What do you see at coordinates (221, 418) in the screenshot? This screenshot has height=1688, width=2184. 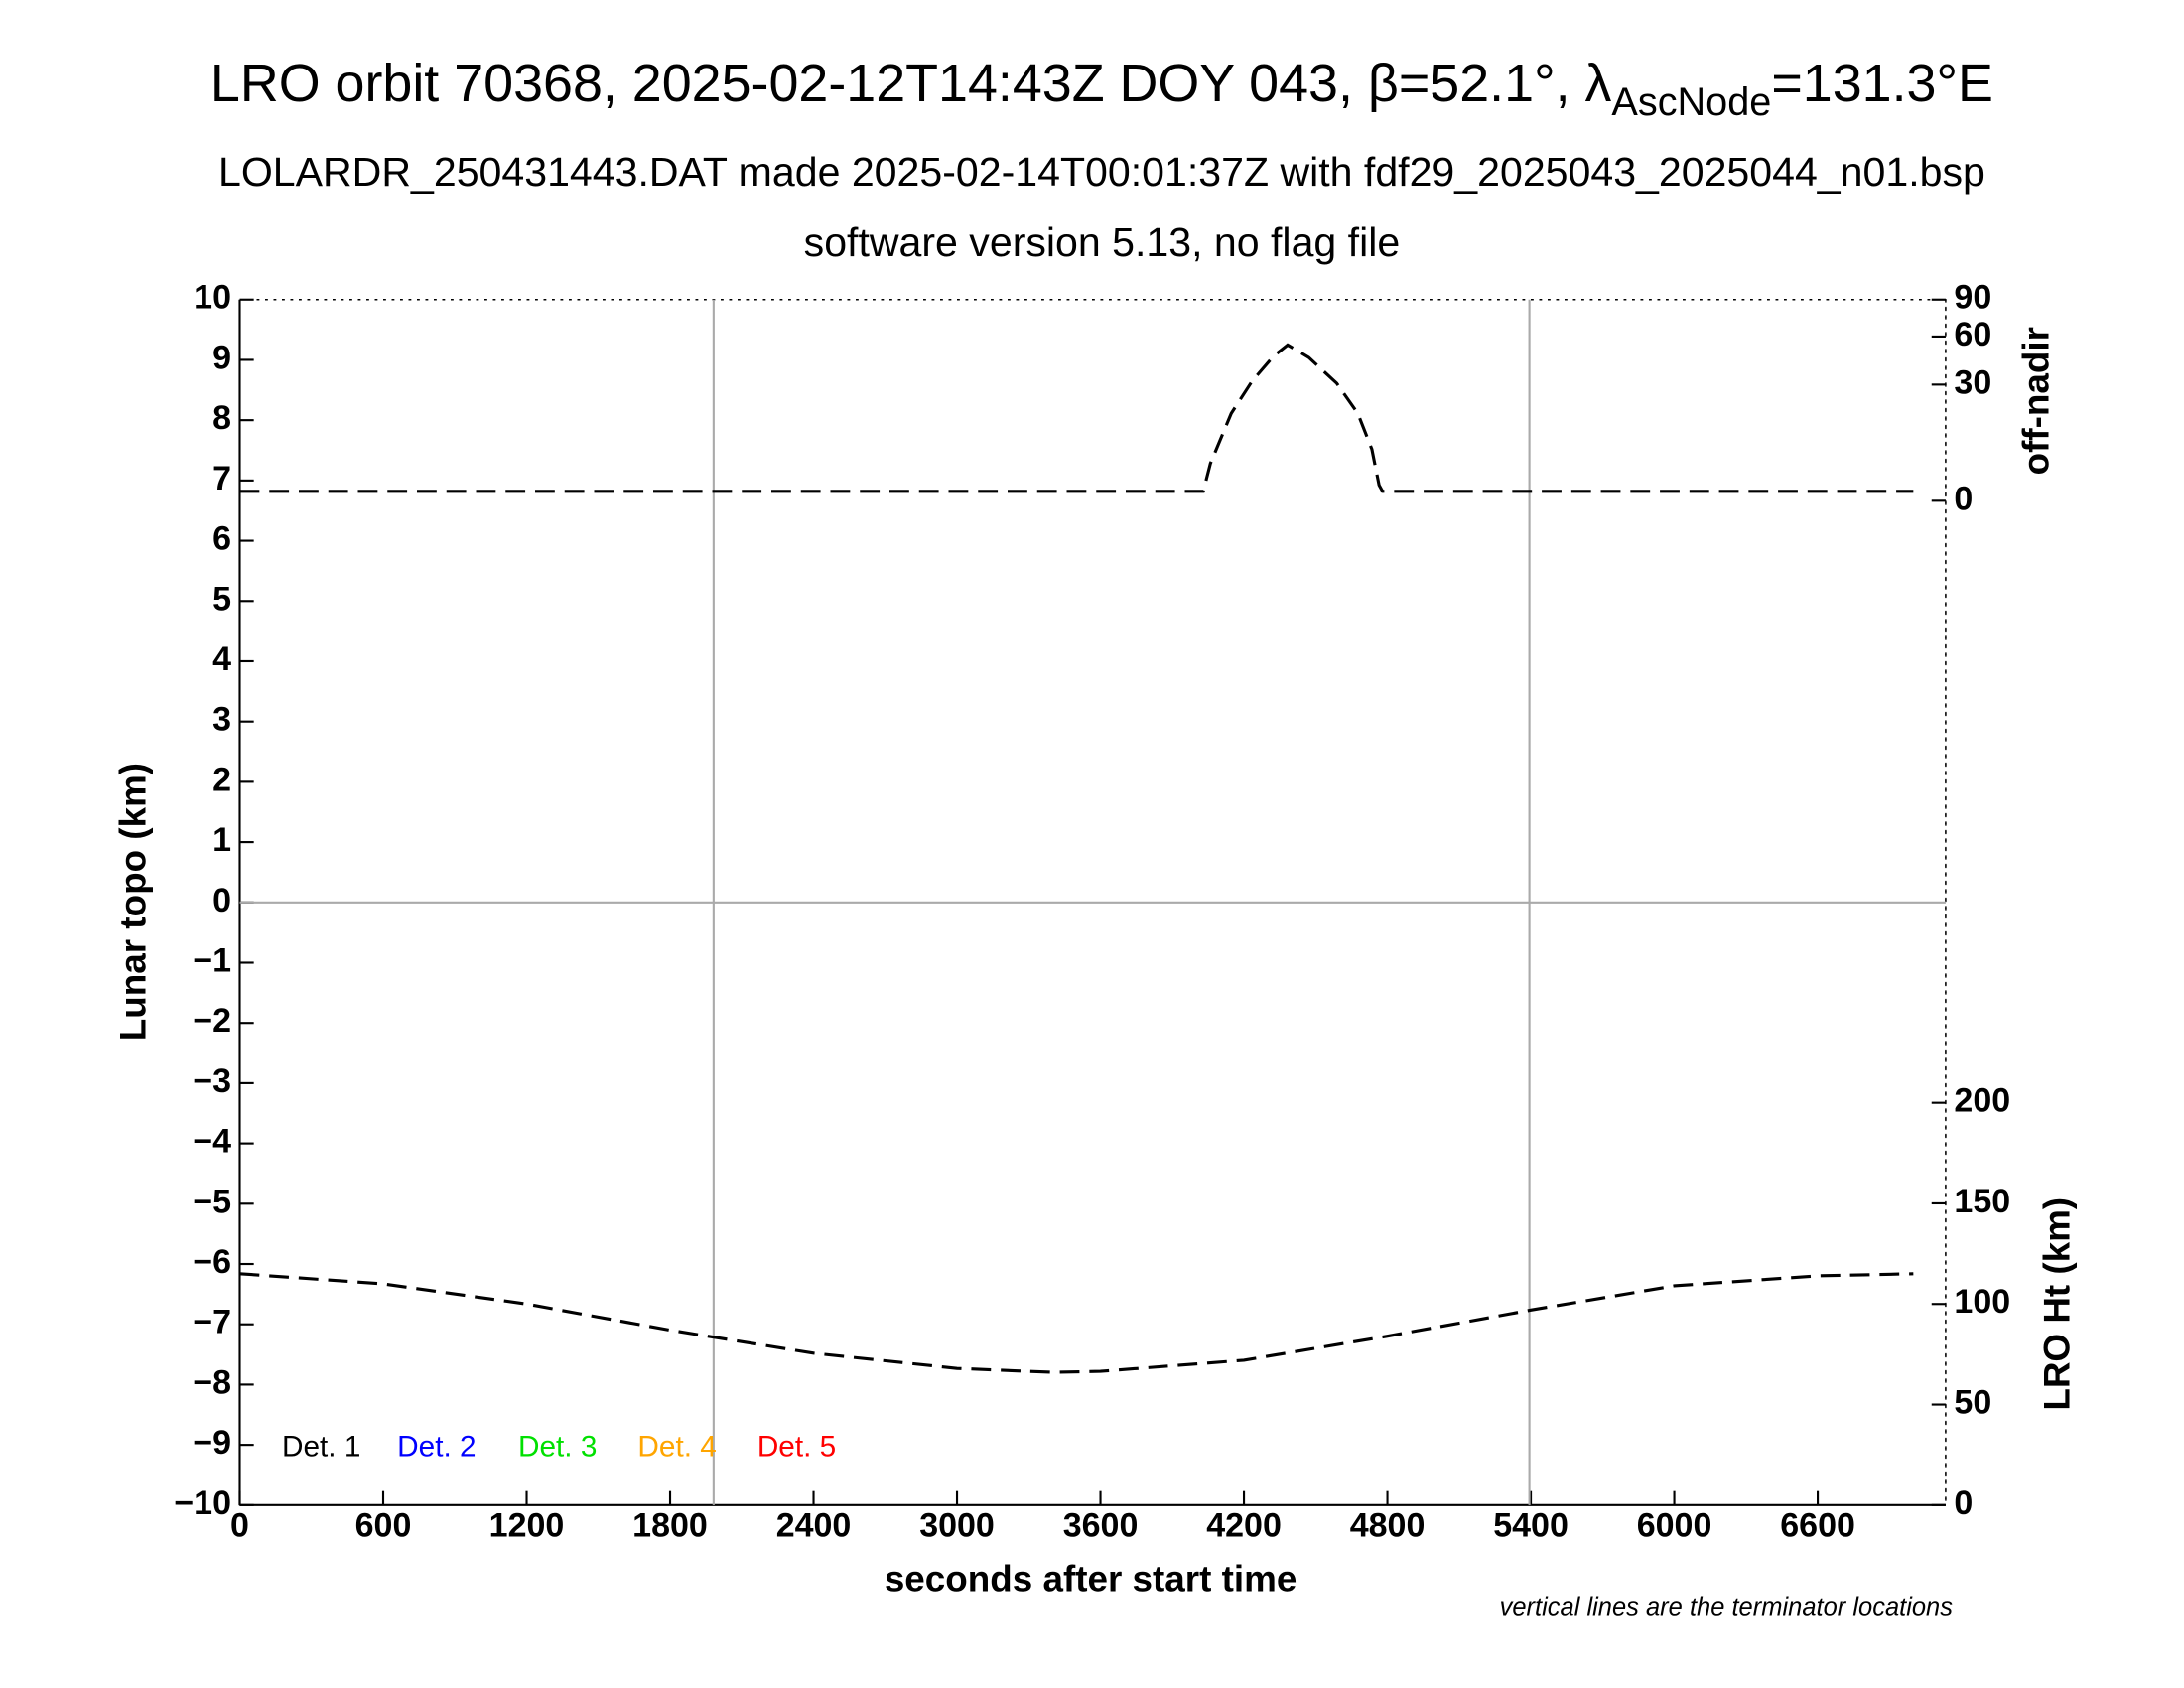 I see `y-tick-label: 8` at bounding box center [221, 418].